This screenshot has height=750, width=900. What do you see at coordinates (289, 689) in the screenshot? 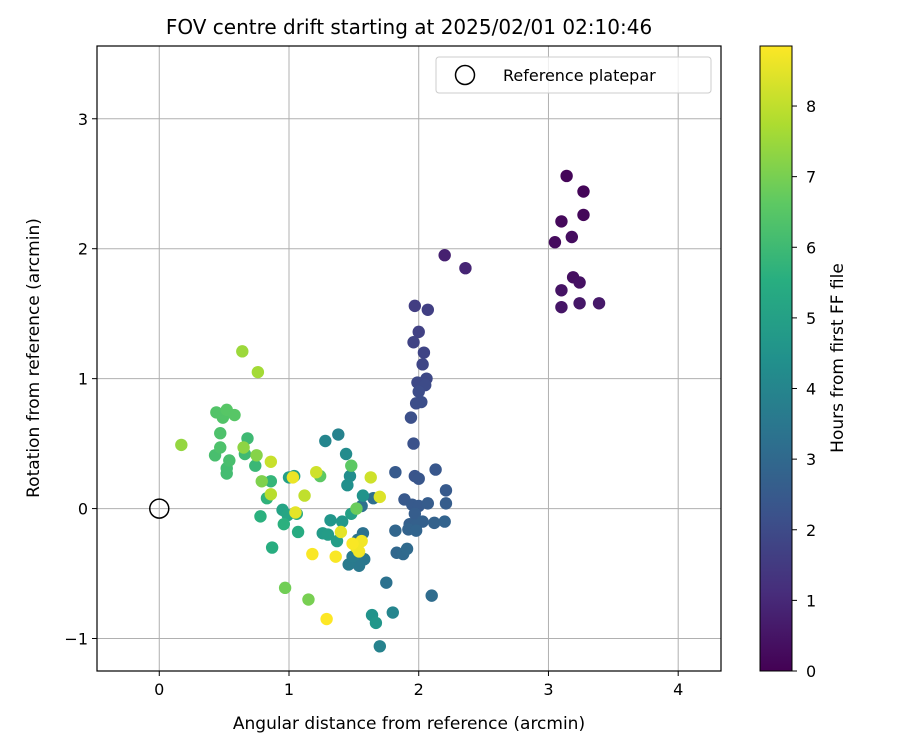
I see `x-tick-label: 1` at bounding box center [289, 689].